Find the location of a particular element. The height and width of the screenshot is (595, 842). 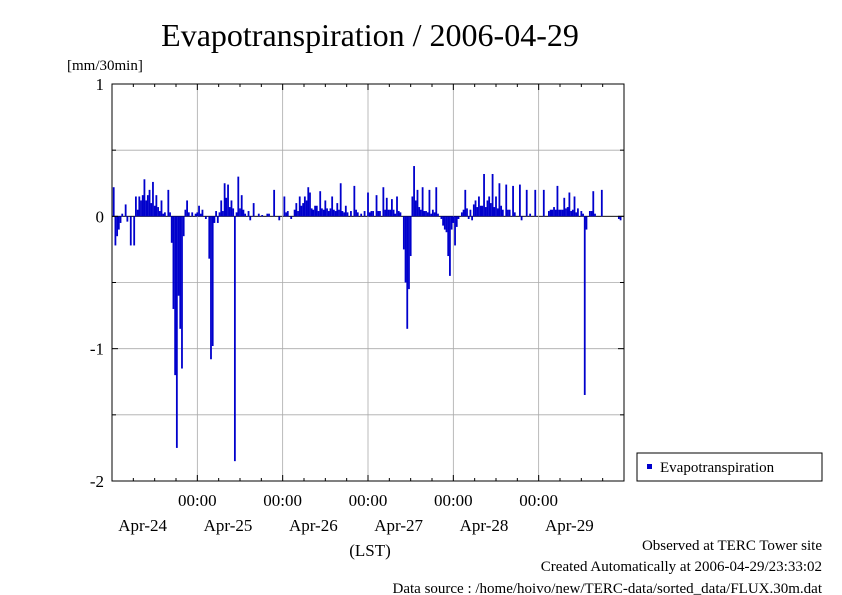

x-tick-label-date: Apr-28 is located at coordinates (484, 525).